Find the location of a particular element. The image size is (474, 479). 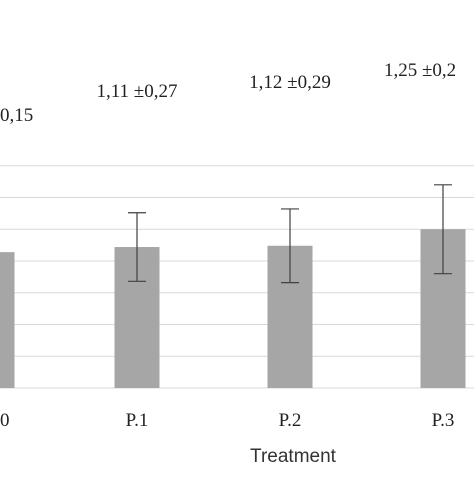

error-bar-p3 is located at coordinates (443, 229).